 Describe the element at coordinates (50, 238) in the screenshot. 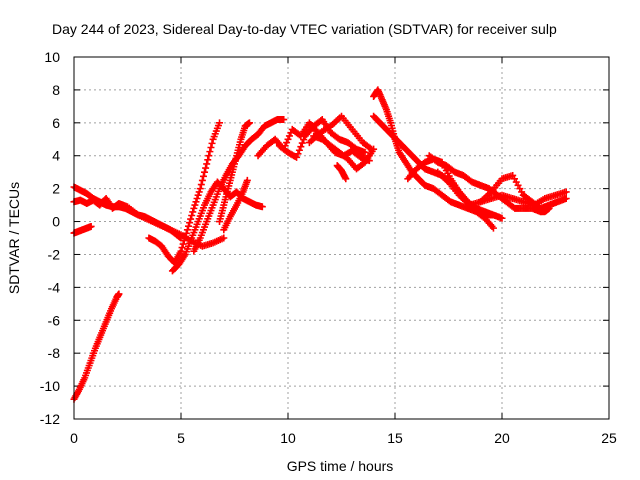

I see `y-tick-labels: -12 -10 -8 -6 -4 -2 0 2 4 6 8 10` at that location.